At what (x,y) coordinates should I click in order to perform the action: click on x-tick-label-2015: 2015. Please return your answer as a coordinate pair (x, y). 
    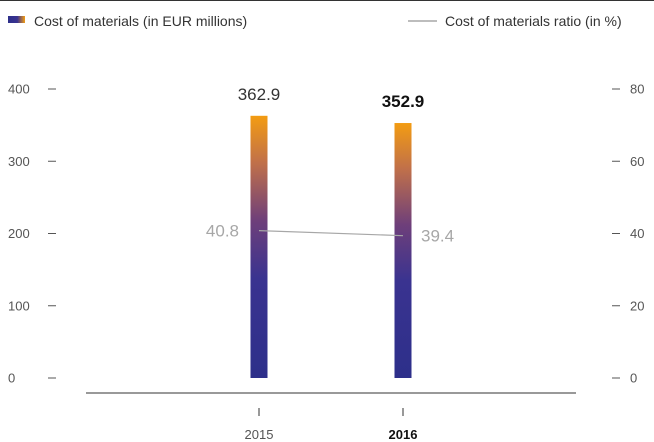
    Looking at the image, I should click on (259, 434).